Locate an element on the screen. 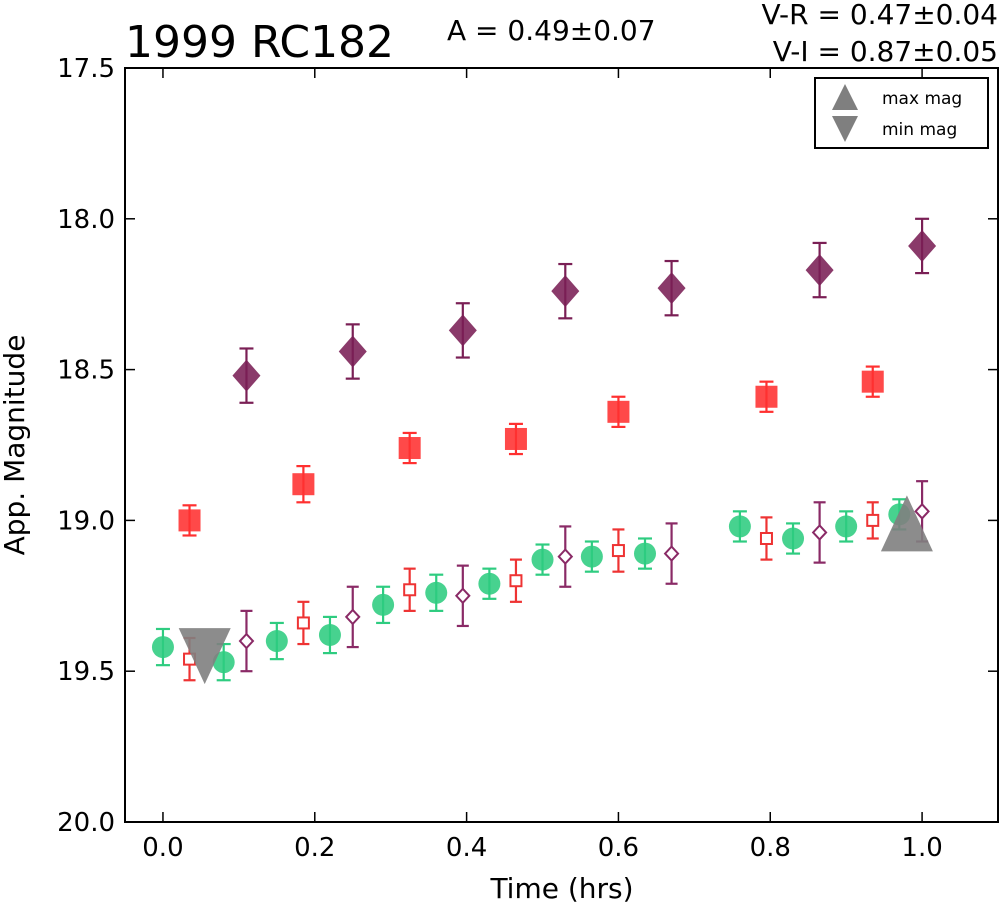 This screenshot has height=904, width=1001. y-tick-label: 19.0 is located at coordinates (86, 521).